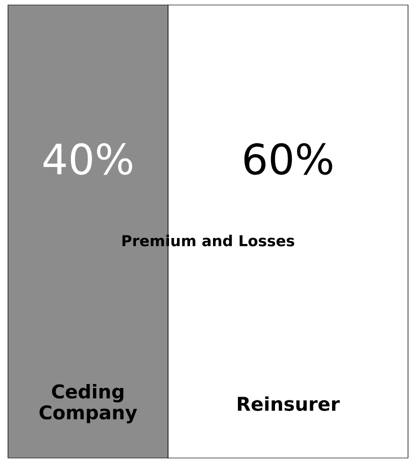  What do you see at coordinates (289, 403) in the screenshot?
I see `series-label: Reinsurer` at bounding box center [289, 403].